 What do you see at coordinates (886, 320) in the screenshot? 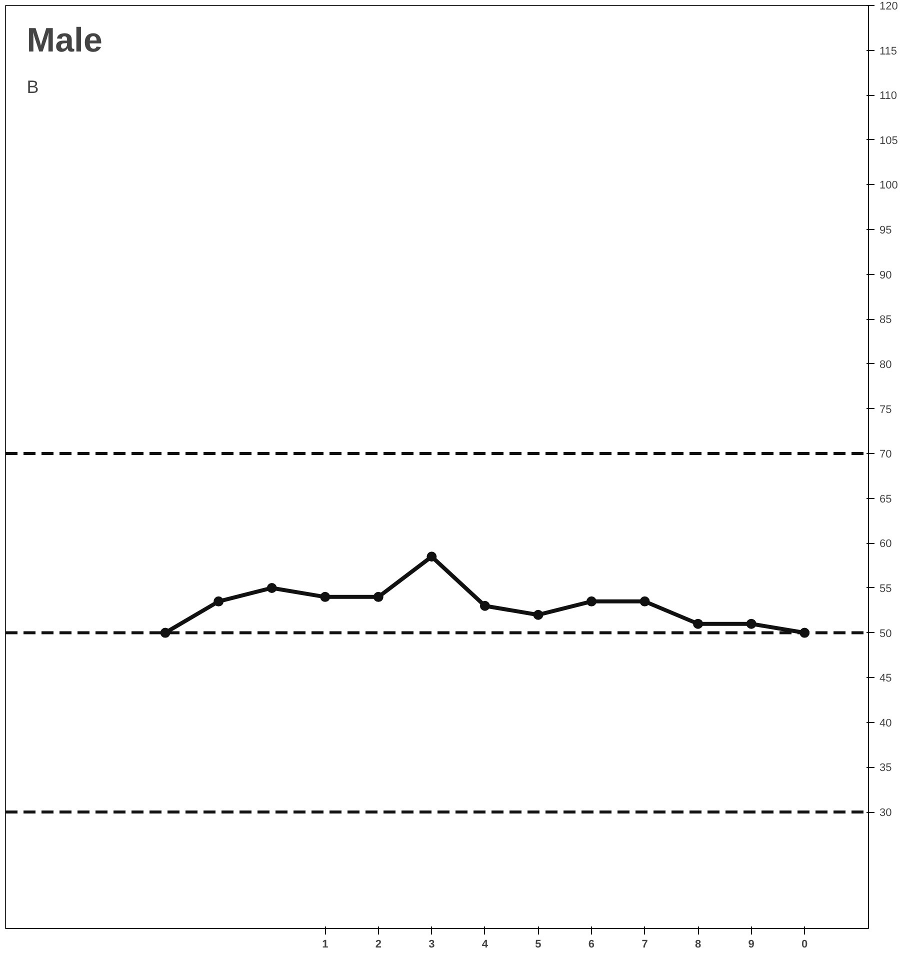
I see `y-tick-label: 85` at bounding box center [886, 320].